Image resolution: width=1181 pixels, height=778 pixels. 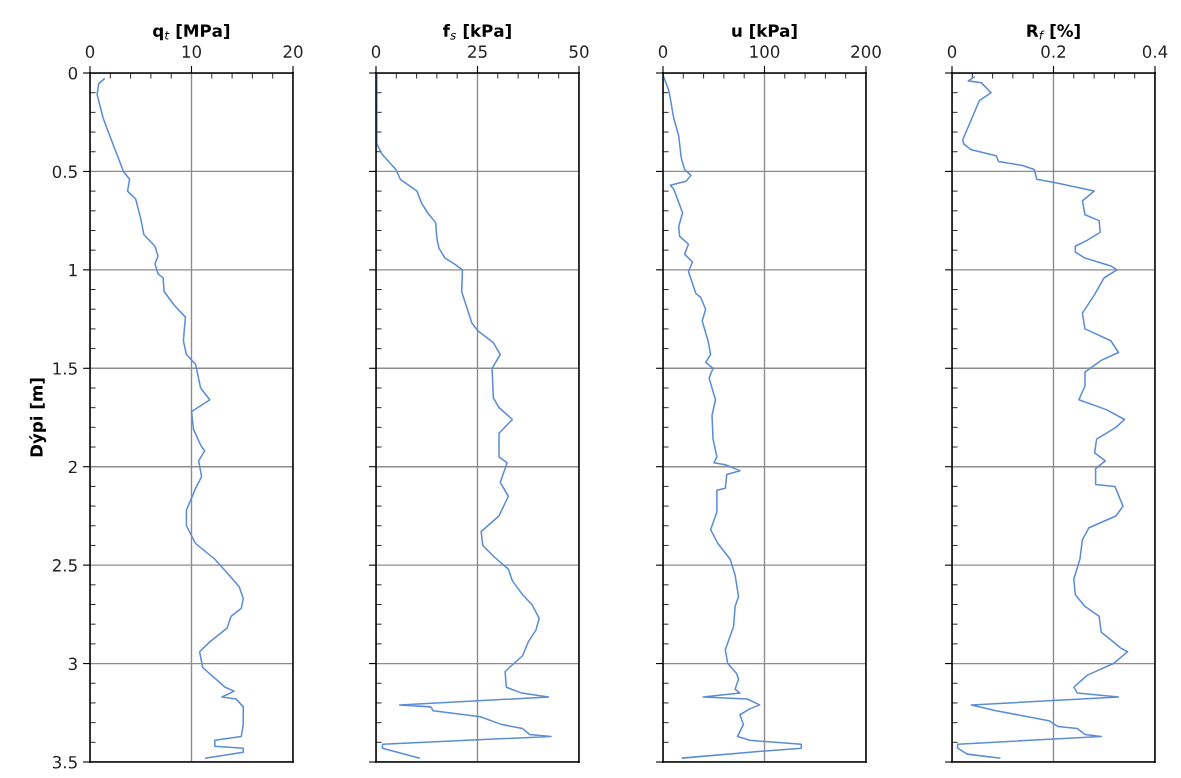 What do you see at coordinates (293, 51) in the screenshot?
I see `x-tick-label: 20` at bounding box center [293, 51].